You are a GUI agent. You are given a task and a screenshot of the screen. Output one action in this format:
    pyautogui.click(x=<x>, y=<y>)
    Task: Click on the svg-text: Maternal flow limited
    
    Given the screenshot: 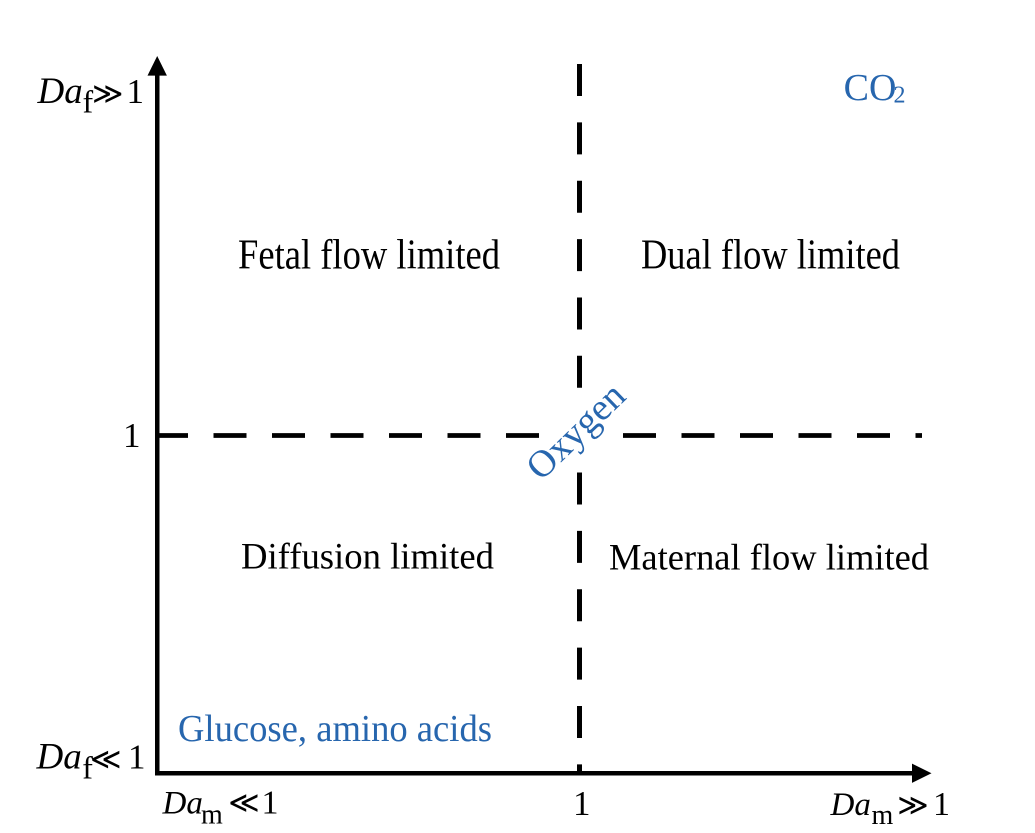 What is the action you would take?
    pyautogui.click(x=769, y=558)
    